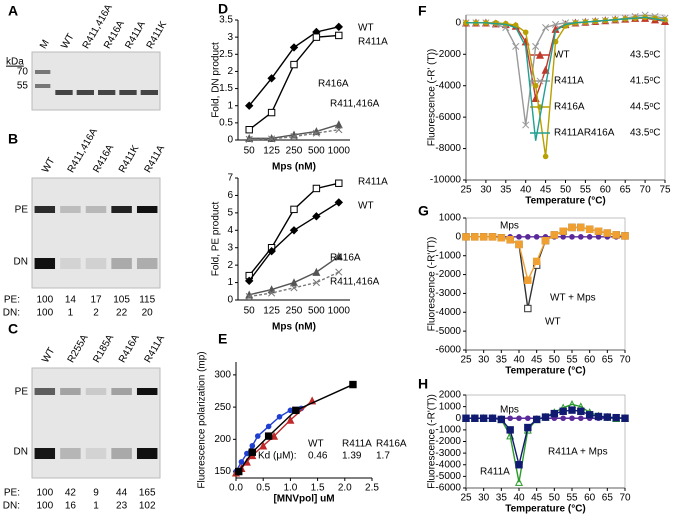 The width and height of the screenshot is (697, 516). What do you see at coordinates (222, 439) in the screenshot?
I see `y-tick-label: 200` at bounding box center [222, 439].